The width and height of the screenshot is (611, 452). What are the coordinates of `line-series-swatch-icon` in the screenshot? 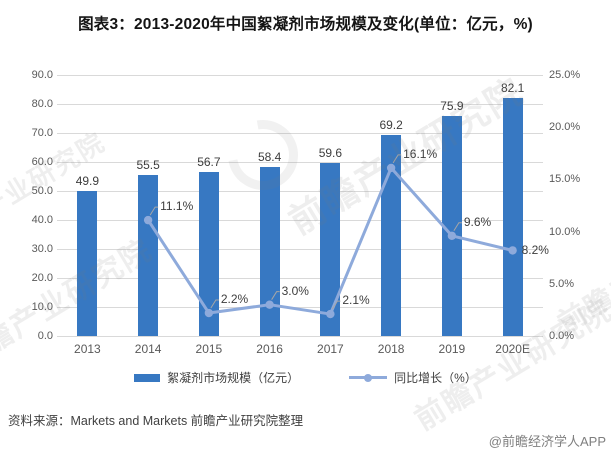 It's located at (368, 377).